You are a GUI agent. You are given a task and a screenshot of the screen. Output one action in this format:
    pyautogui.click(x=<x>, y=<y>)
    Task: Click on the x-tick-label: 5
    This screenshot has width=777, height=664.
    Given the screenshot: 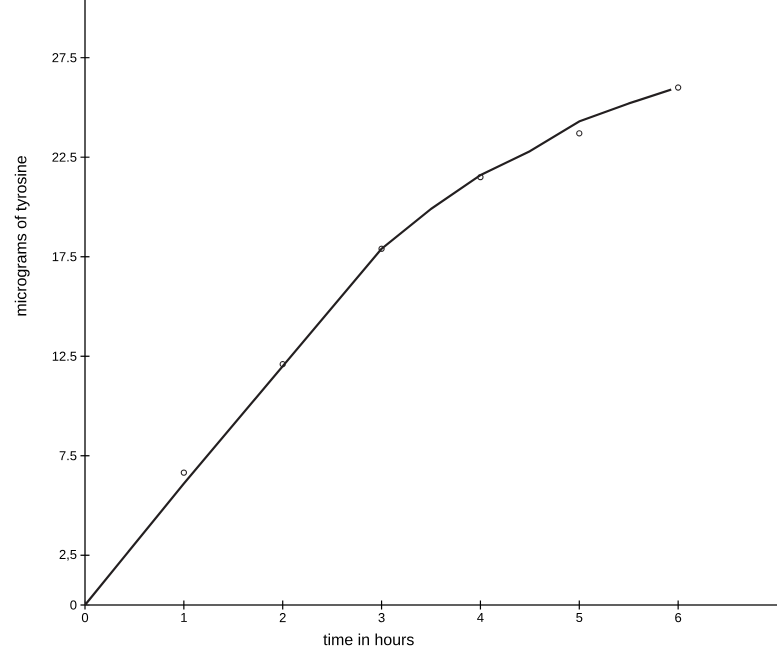 What is the action you would take?
    pyautogui.click(x=579, y=617)
    